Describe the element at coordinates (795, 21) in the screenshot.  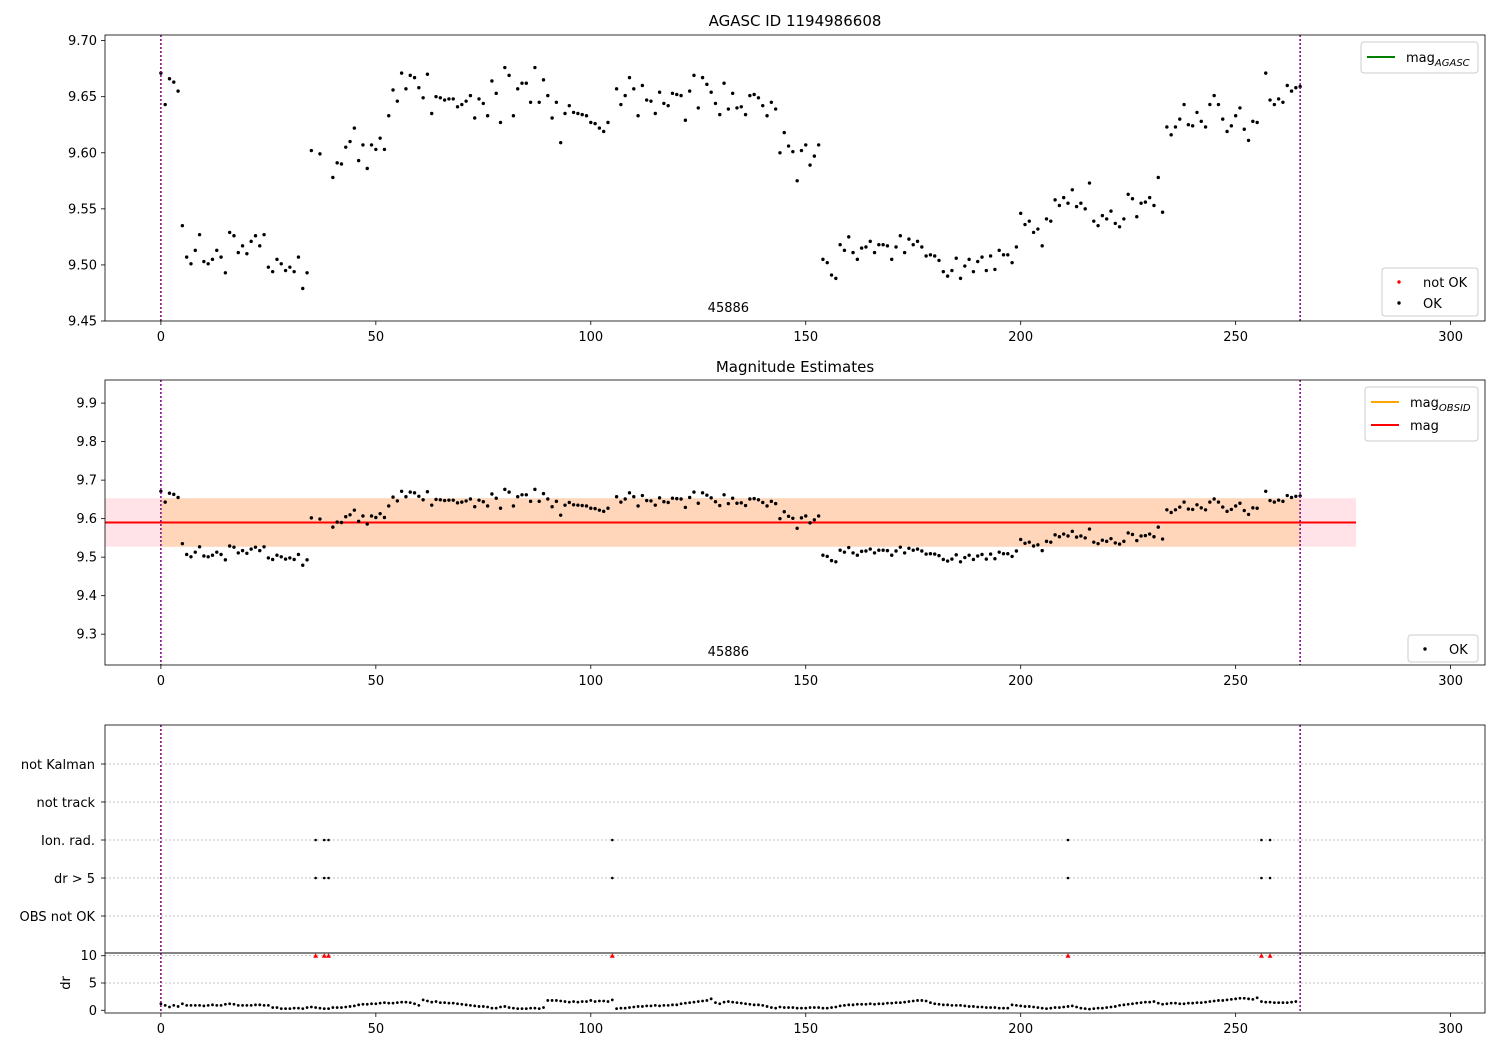
I see `chart-title: AGASC ID 1194986608` at that location.